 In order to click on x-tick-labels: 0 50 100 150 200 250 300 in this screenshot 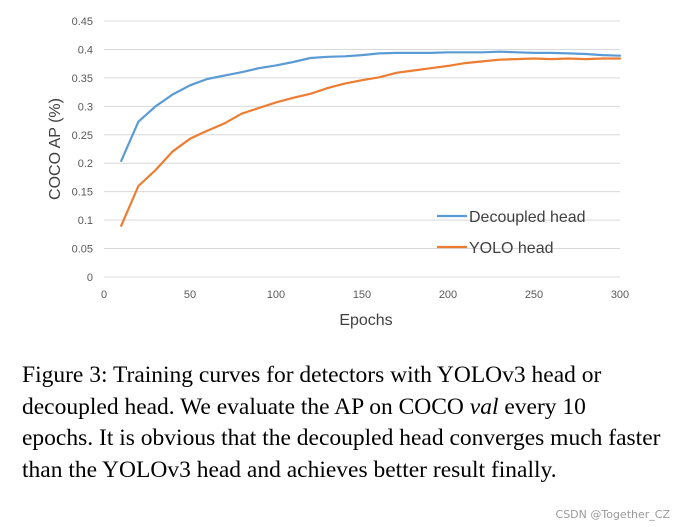, I will do `click(365, 295)`.